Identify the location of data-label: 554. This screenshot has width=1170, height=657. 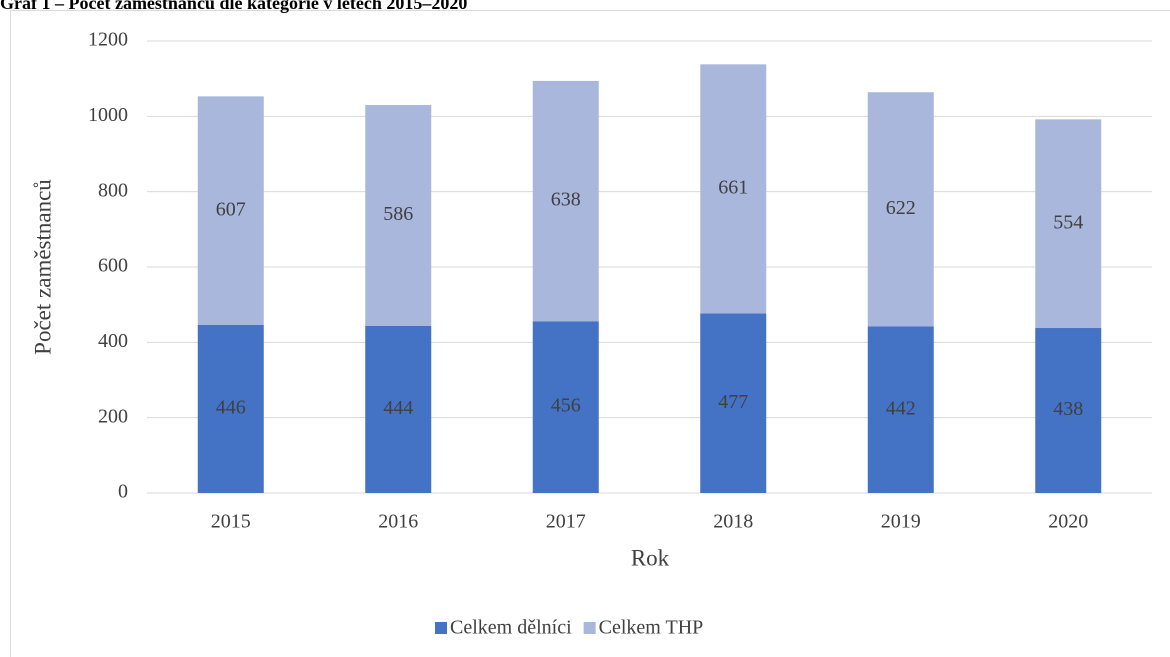
(1068, 222).